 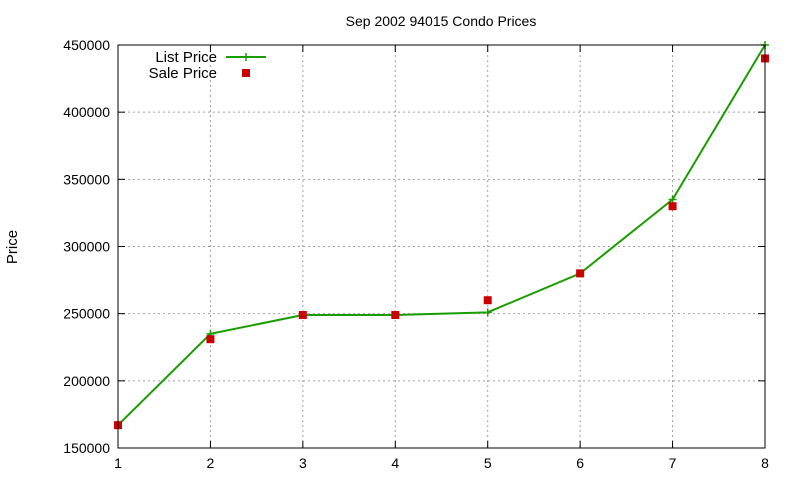 I want to click on x-tick-label: 6, so click(x=580, y=463).